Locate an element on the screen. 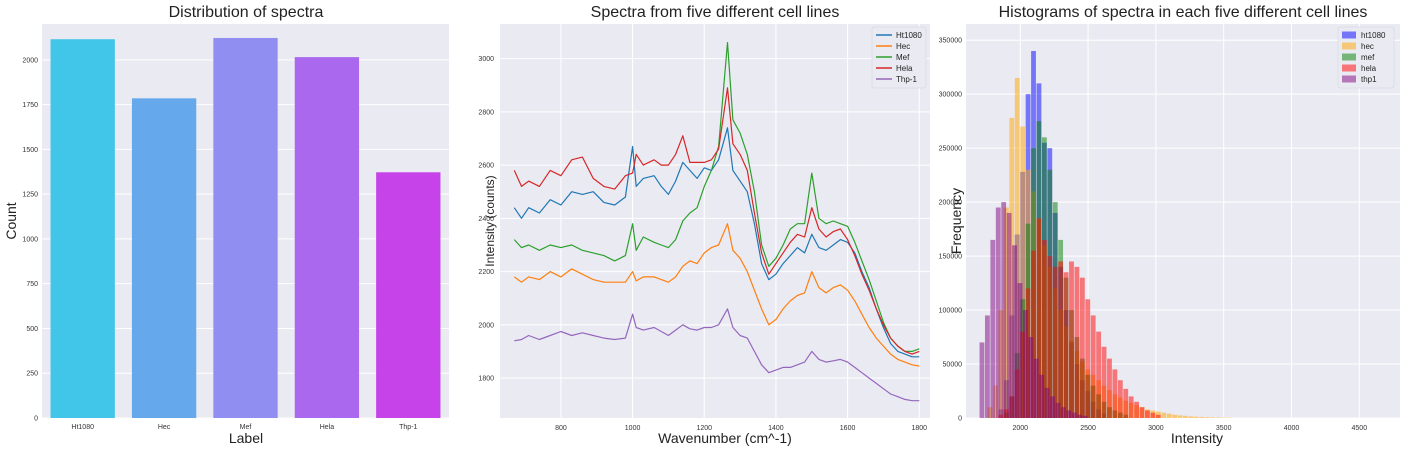  y-tick-label: 3000 is located at coordinates (486, 59).